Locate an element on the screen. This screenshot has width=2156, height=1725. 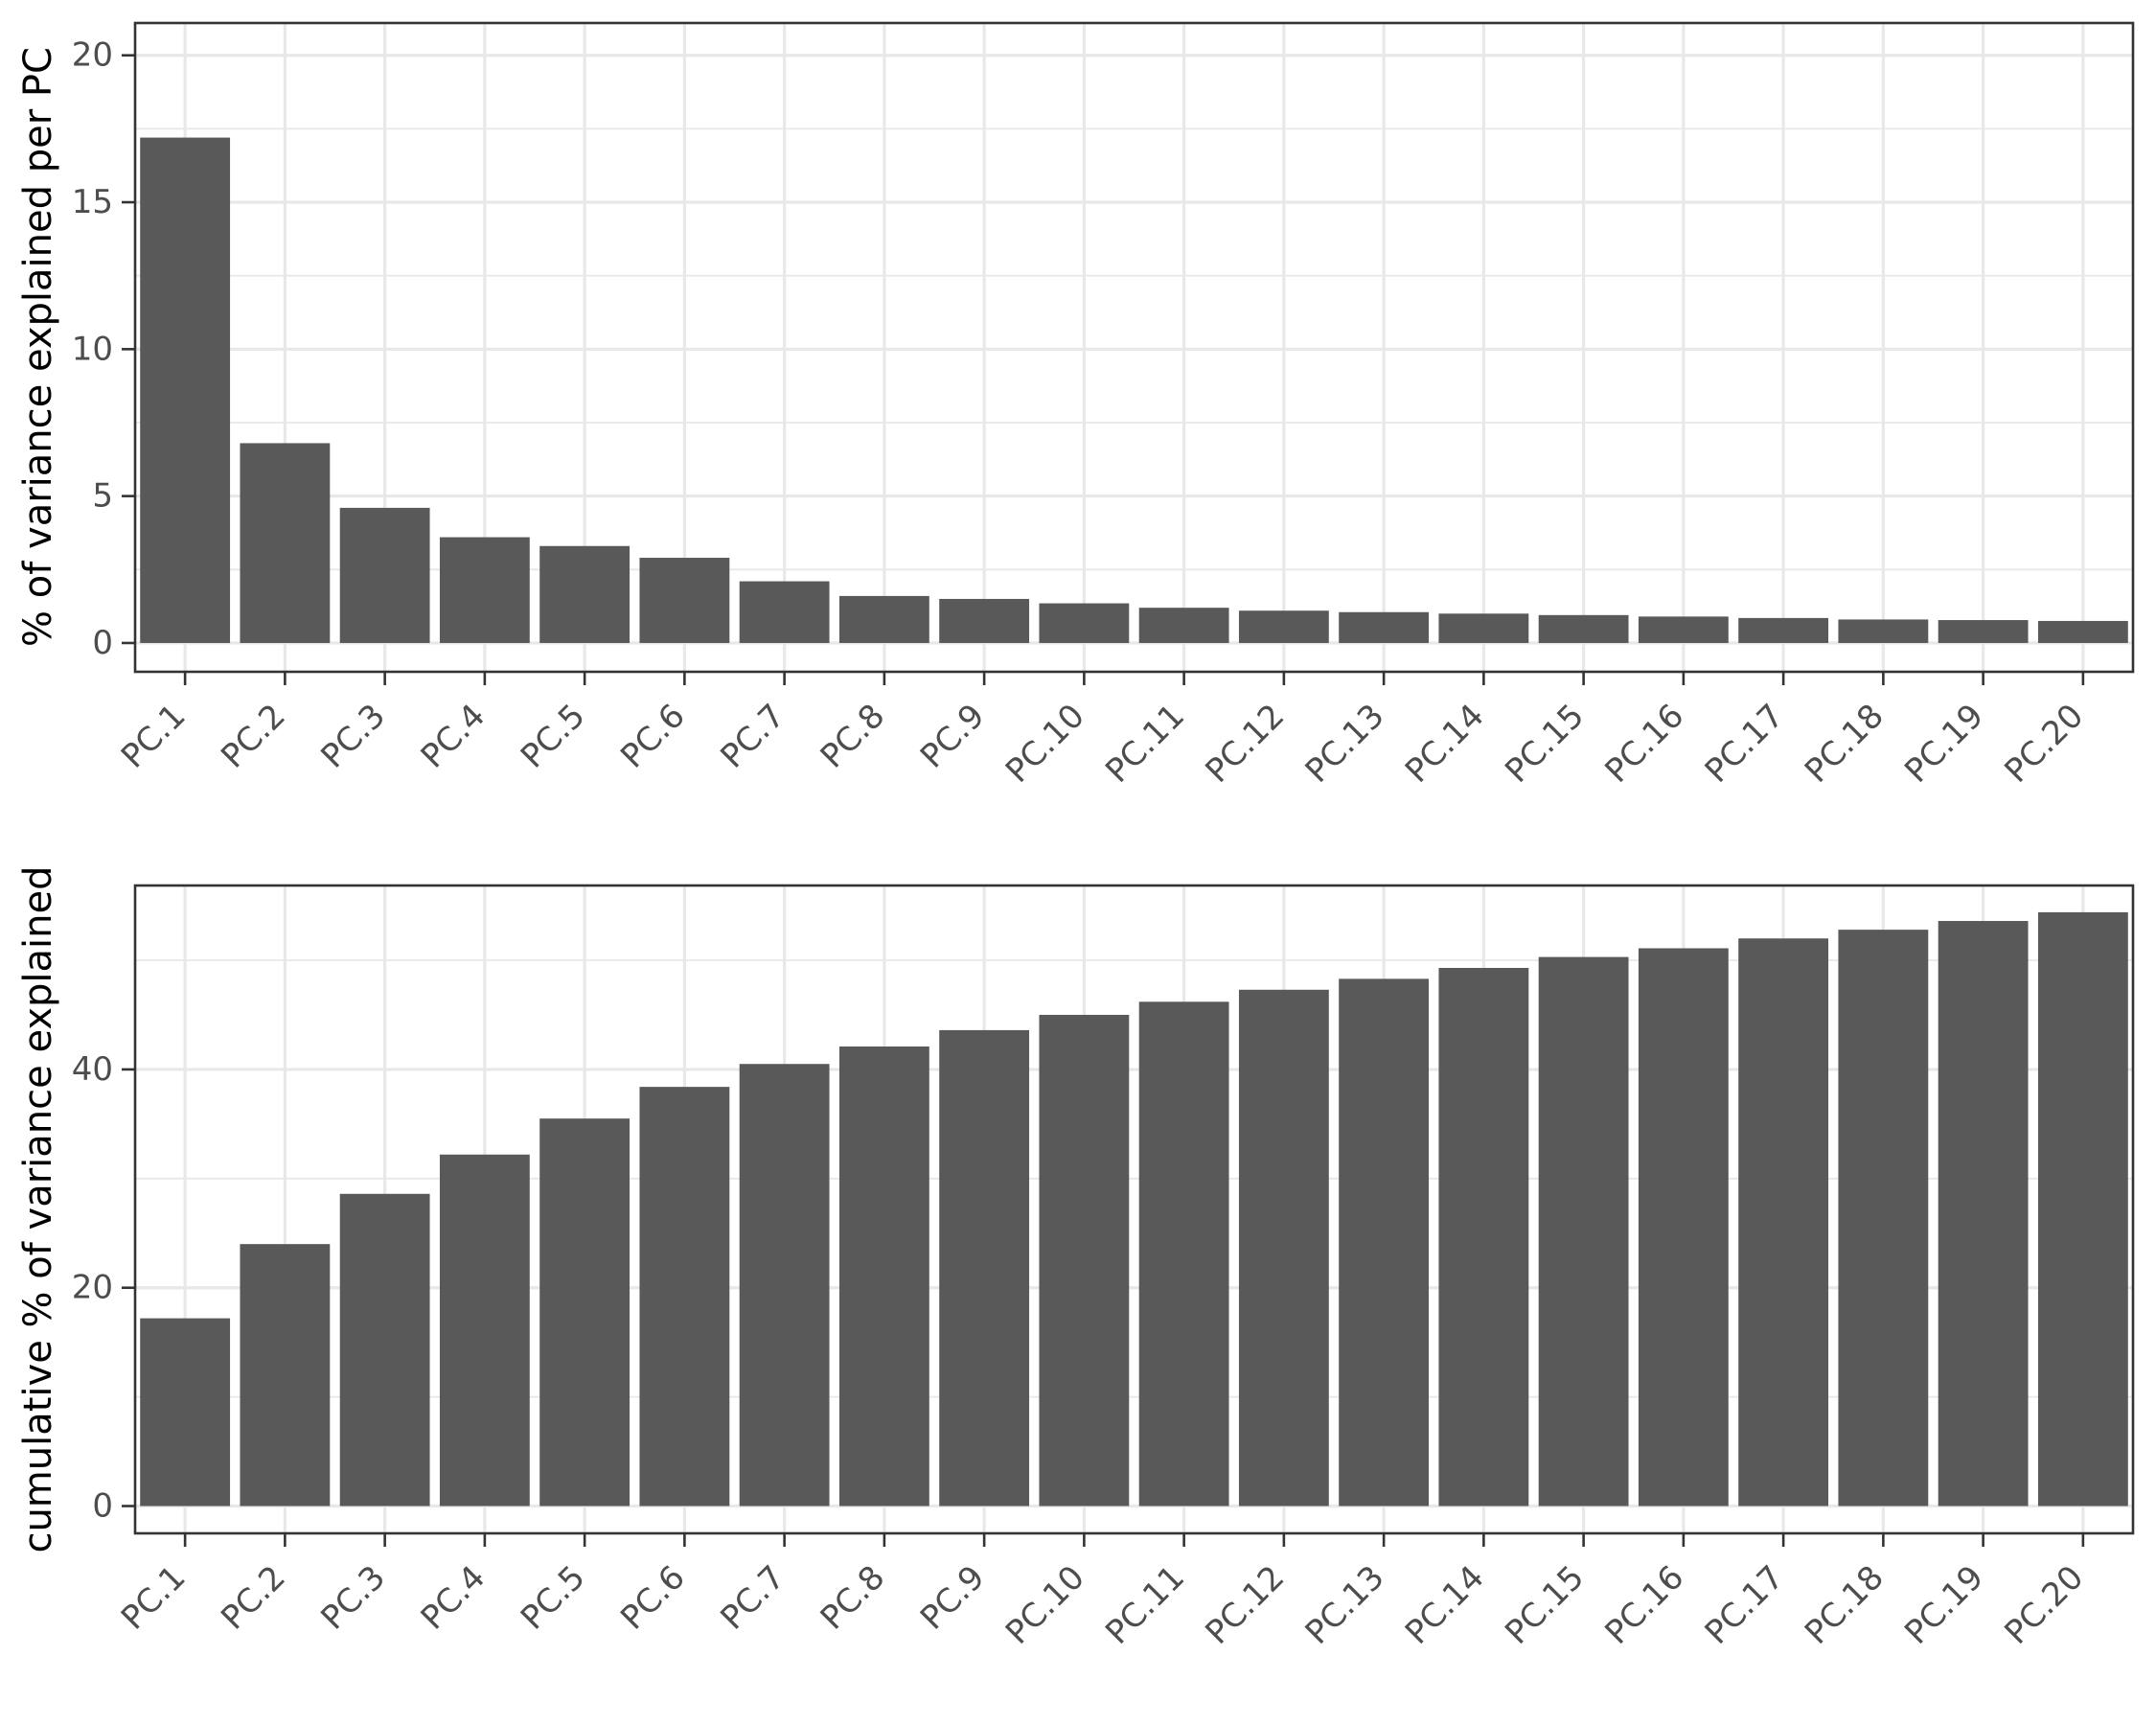
scree-y-axis-title: % of variance explained per PC is located at coordinates (38, 347).